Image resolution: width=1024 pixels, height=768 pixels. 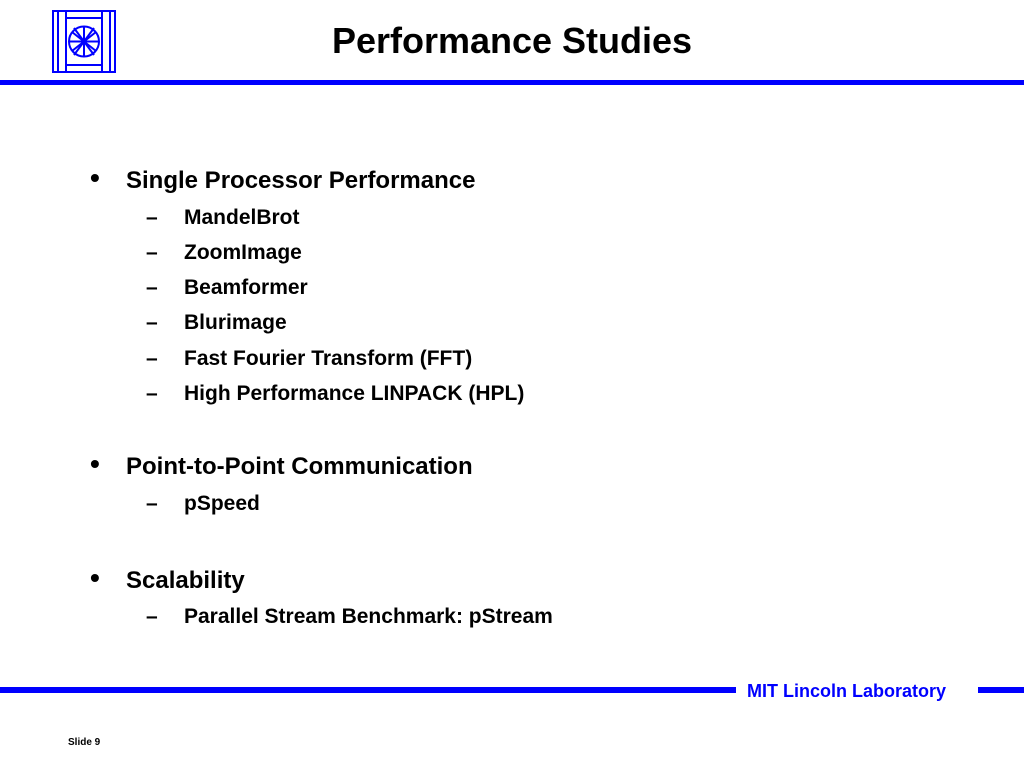 What do you see at coordinates (84, 41) in the screenshot?
I see `mit-ll-logo-icon` at bounding box center [84, 41].